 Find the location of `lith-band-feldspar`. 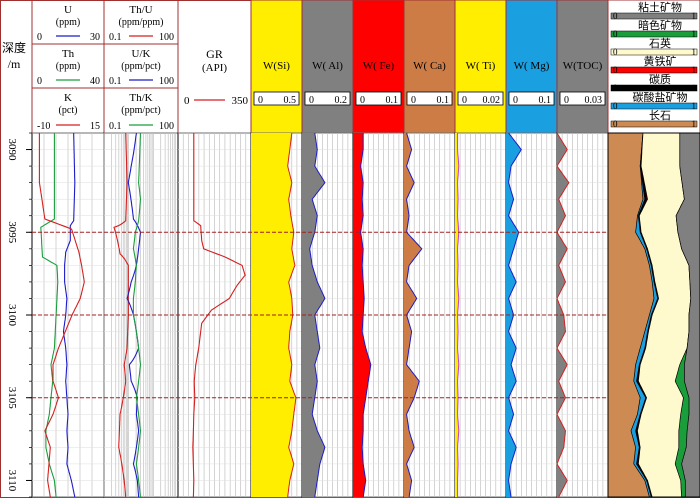

lith-band-feldspar is located at coordinates (631, 315).